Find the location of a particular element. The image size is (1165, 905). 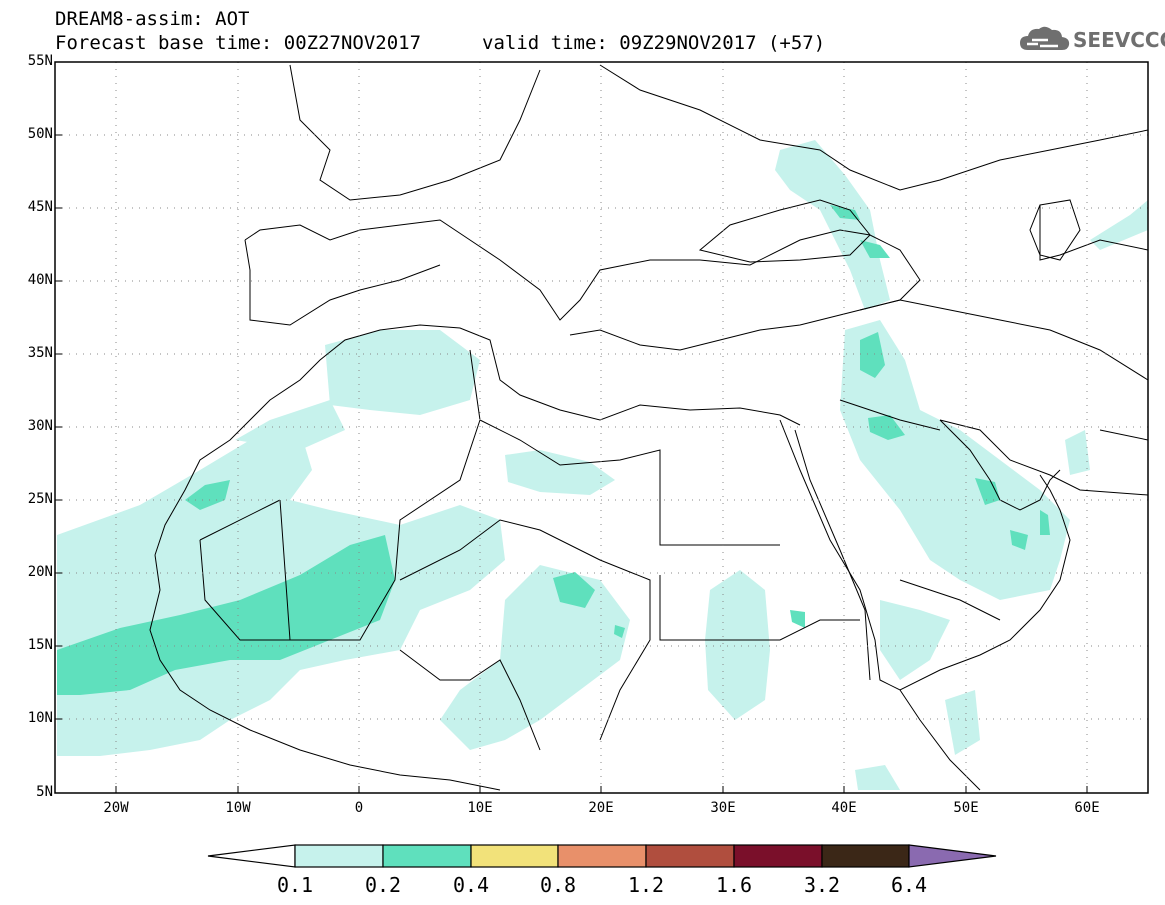

lon-label: 0 is located at coordinates (359, 808).